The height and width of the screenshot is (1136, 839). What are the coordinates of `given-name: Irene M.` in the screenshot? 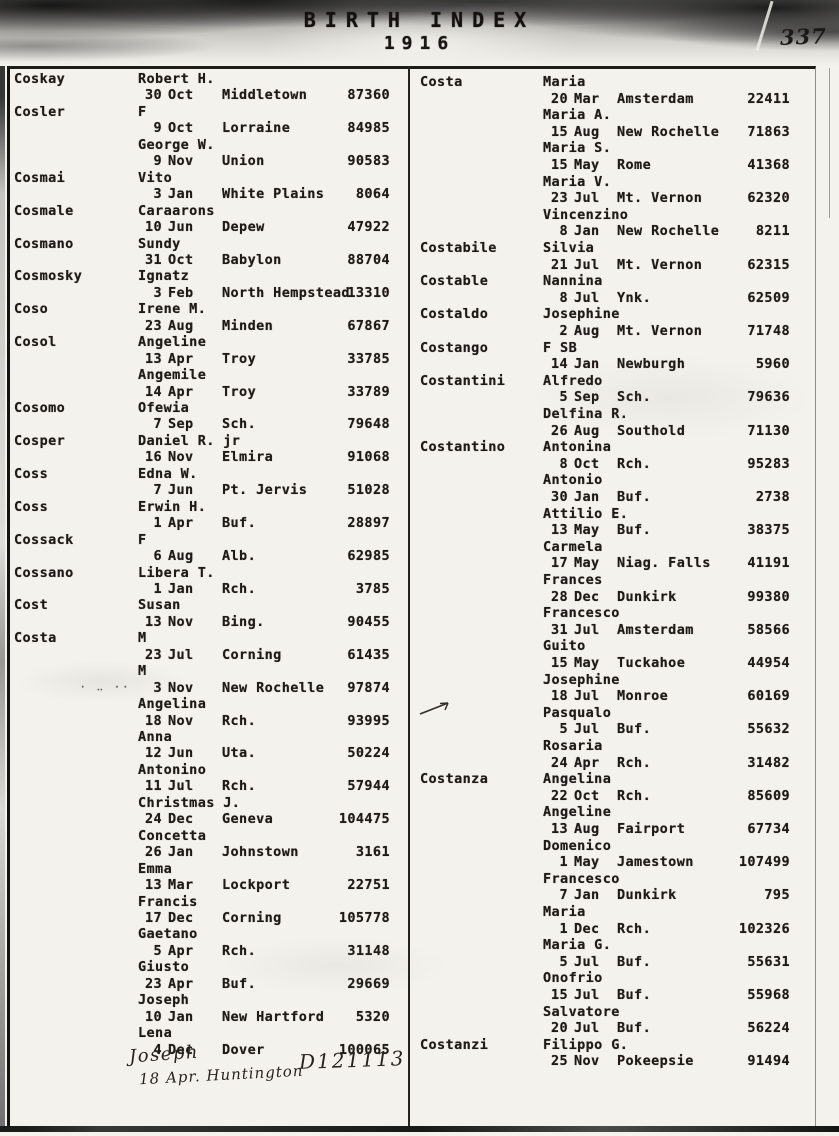 It's located at (172, 309).